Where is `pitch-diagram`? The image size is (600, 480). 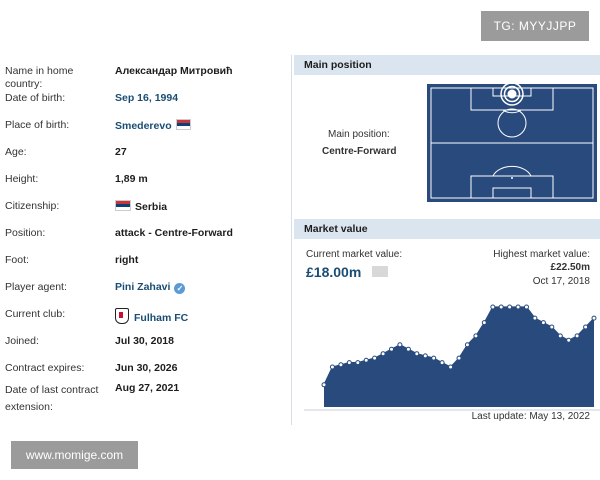
pitch-diagram is located at coordinates (512, 143).